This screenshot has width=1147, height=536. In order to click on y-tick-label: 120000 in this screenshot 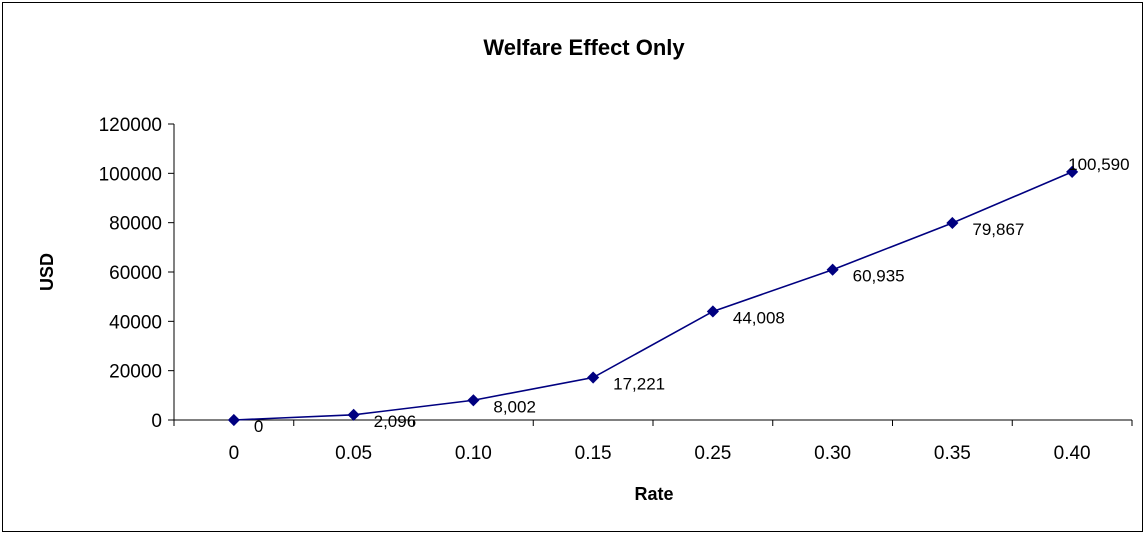, I will do `click(130, 125)`.